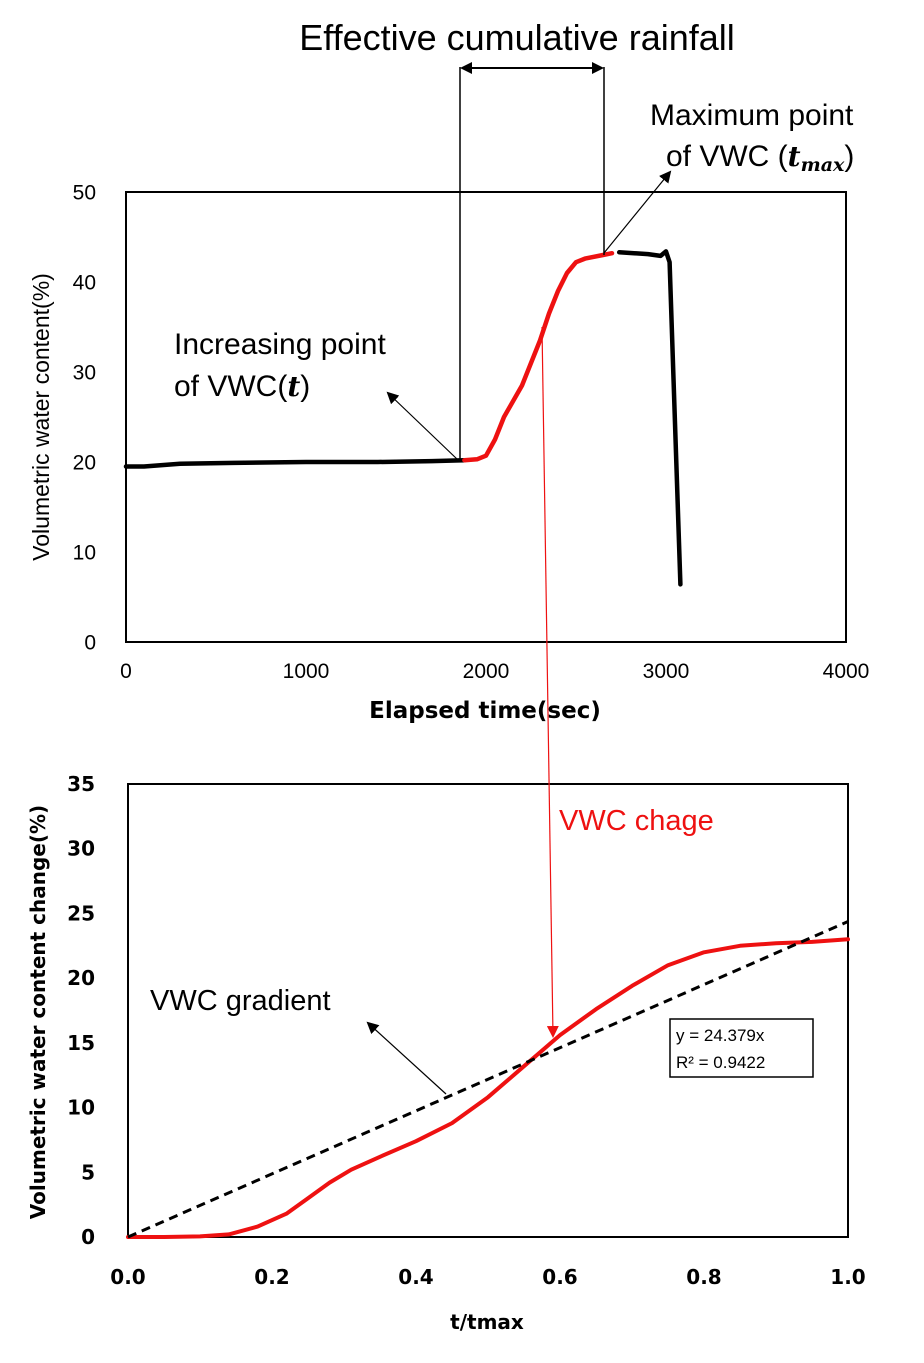  Describe the element at coordinates (703, 1277) in the screenshot. I see `bottom-x-tick-label: 0.8` at that location.